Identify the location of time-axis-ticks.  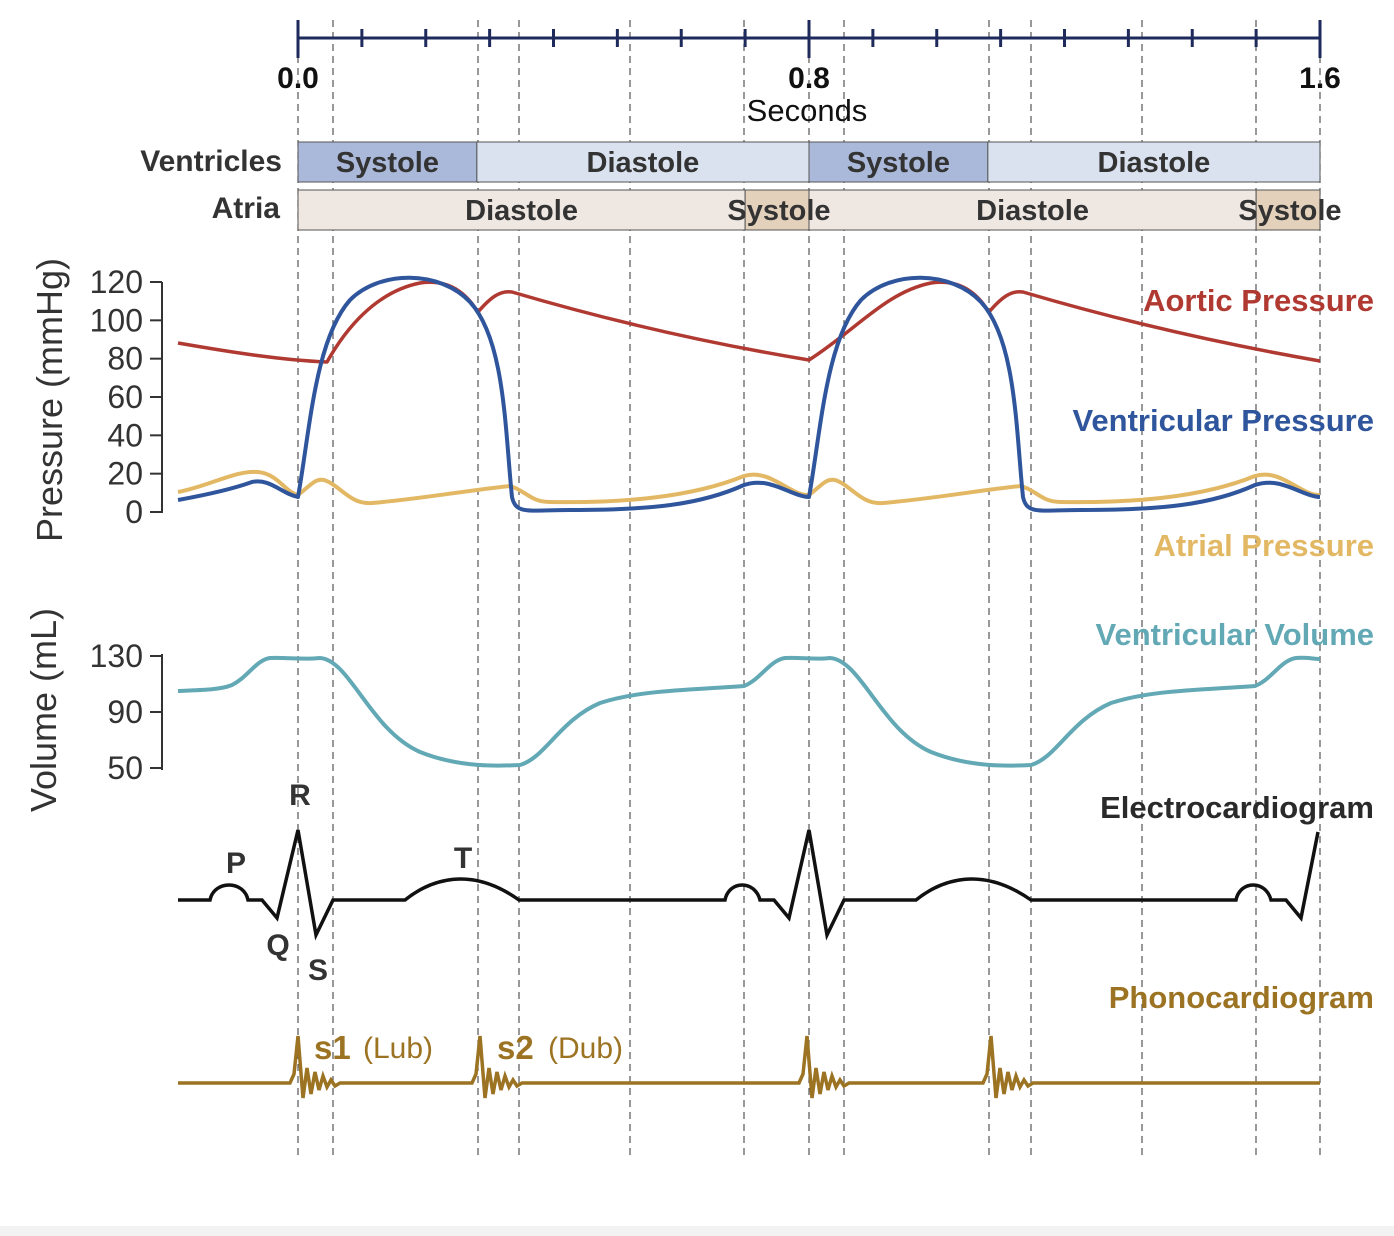
(809, 39).